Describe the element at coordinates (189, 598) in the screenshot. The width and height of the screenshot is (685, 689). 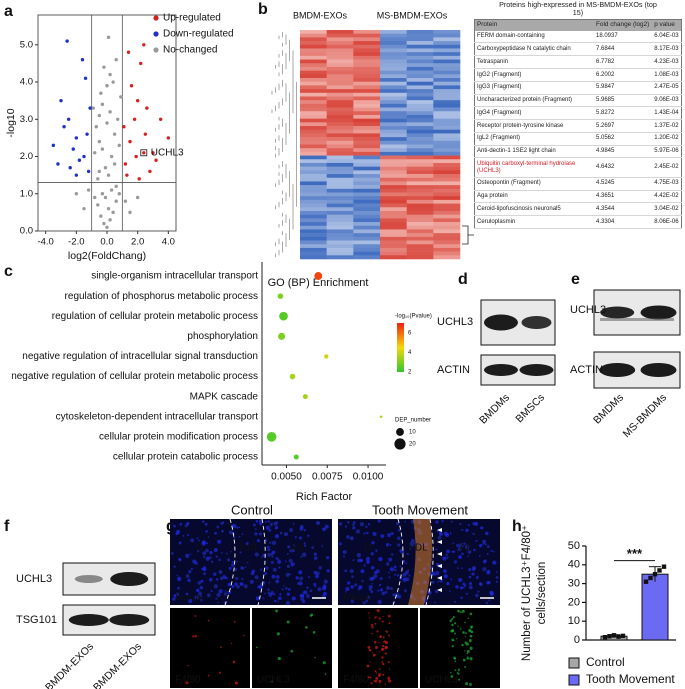
I see `merge-label: Merge` at that location.